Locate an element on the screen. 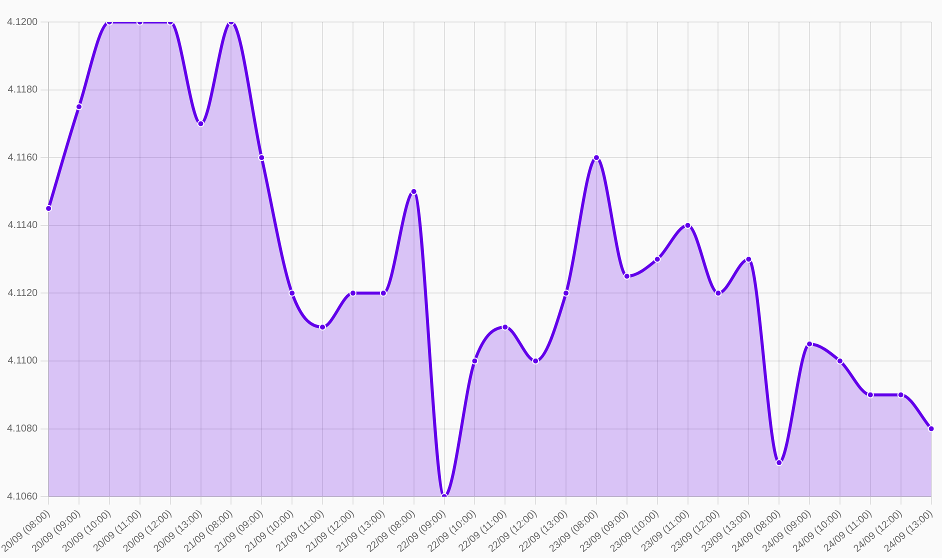 Image resolution: width=942 pixels, height=558 pixels. y-tick-label: 4.1140 is located at coordinates (23, 226).